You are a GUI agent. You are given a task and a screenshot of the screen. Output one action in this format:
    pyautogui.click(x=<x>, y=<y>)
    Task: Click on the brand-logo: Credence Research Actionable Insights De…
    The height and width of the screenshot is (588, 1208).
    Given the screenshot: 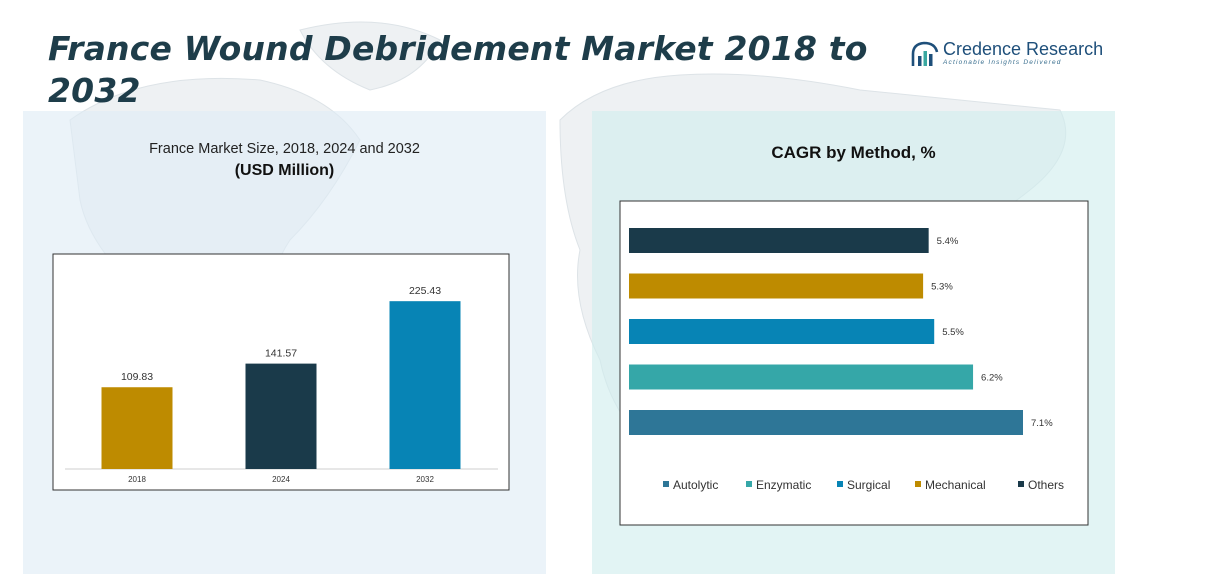 What is the action you would take?
    pyautogui.click(x=1010, y=55)
    